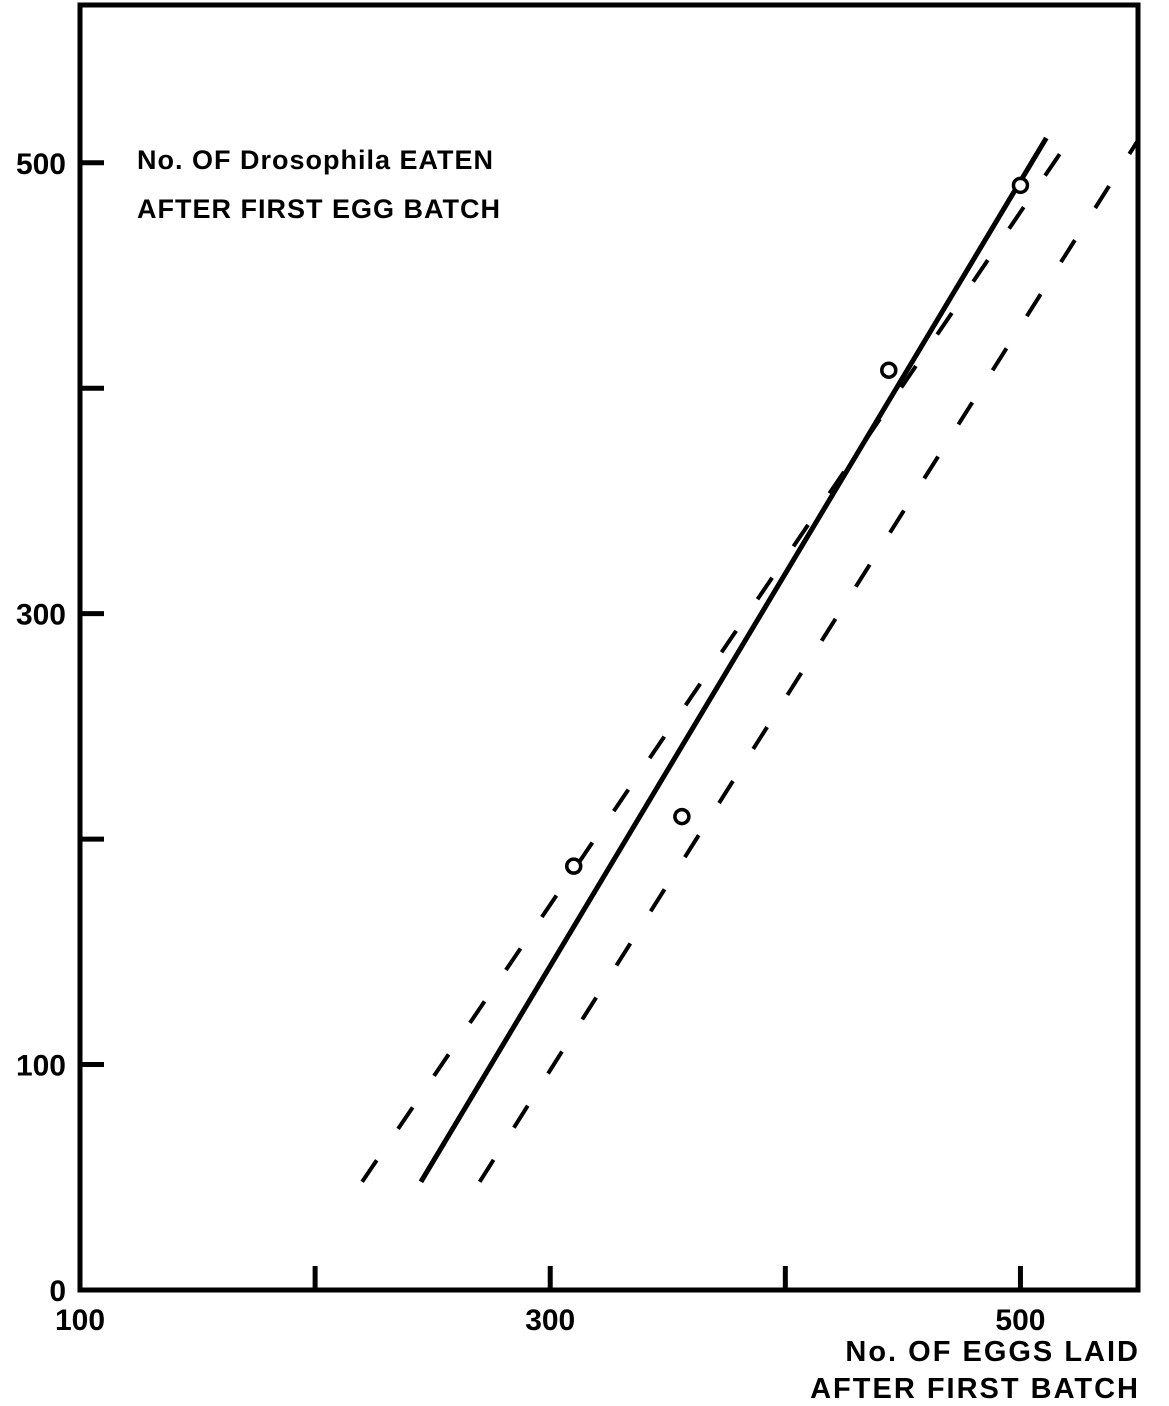 This screenshot has height=1406, width=1169. I want to click on y-axis-label-line-1: No. OF Drosophila EATEN, so click(315, 160).